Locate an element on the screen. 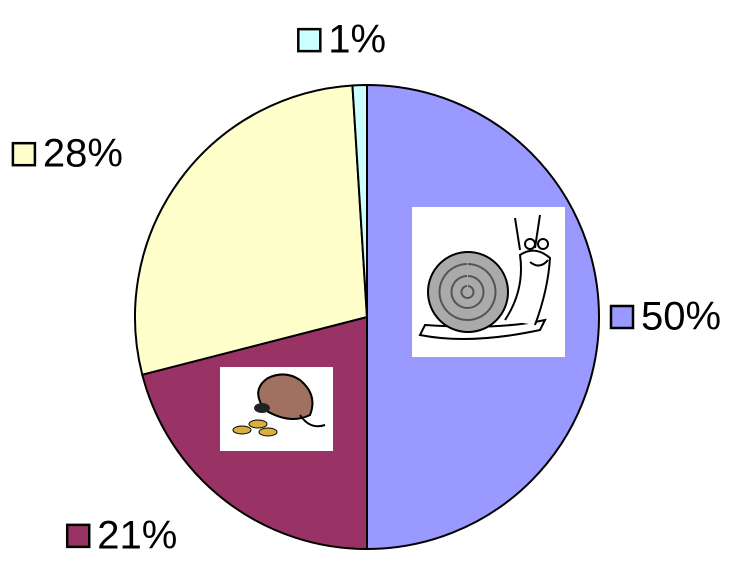  data-label: 1% is located at coordinates (357, 40).